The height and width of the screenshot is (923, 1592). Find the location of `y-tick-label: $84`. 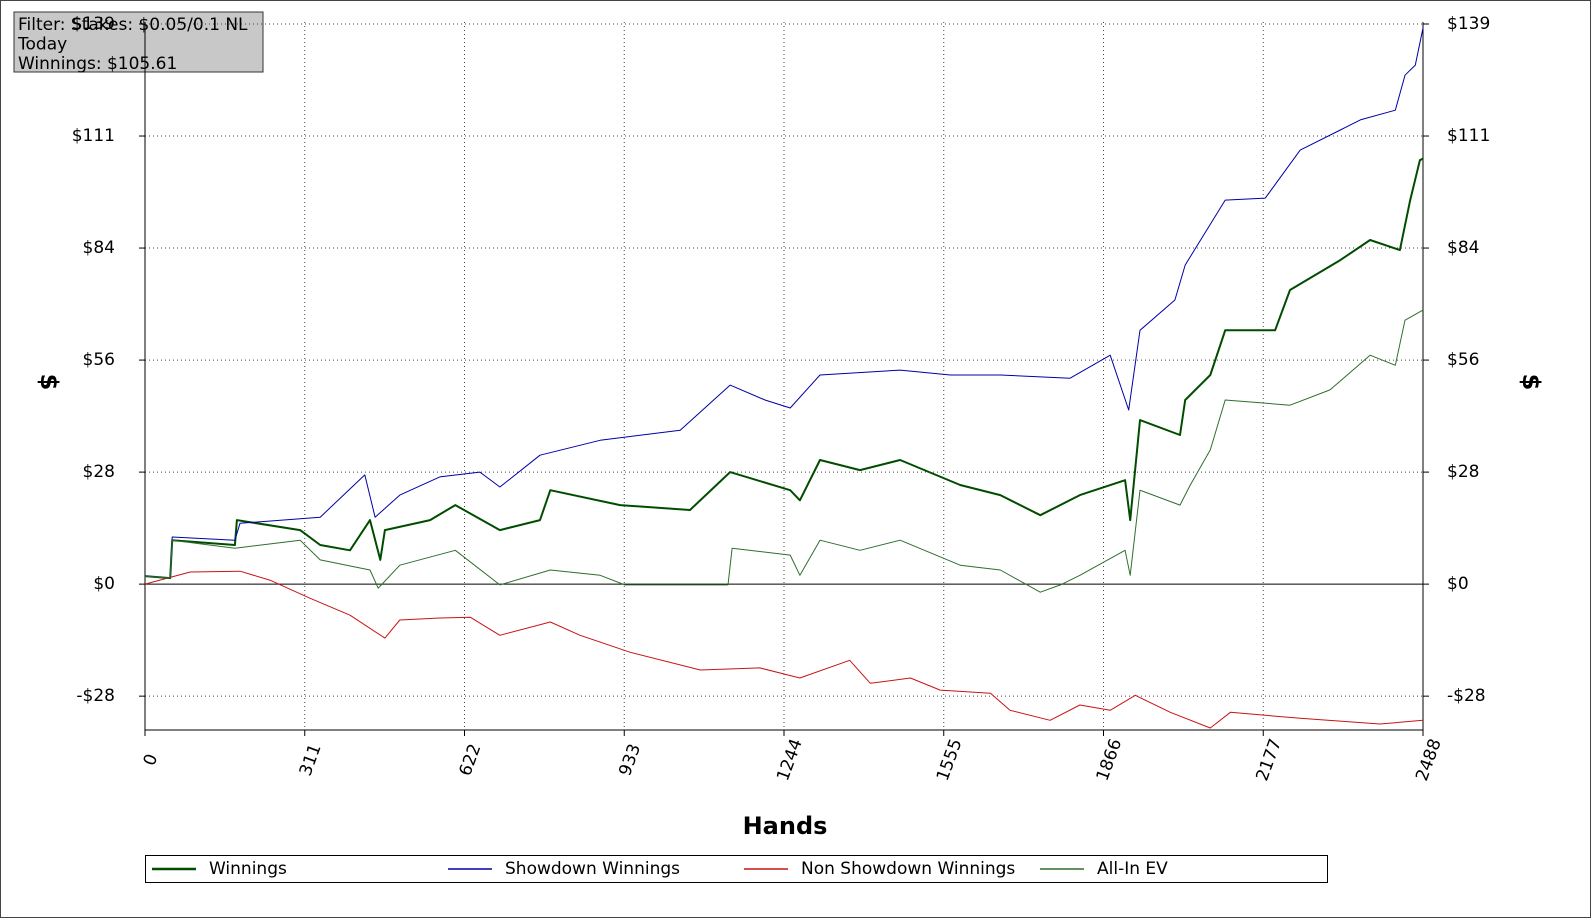

y-tick-label: $84 is located at coordinates (99, 248).